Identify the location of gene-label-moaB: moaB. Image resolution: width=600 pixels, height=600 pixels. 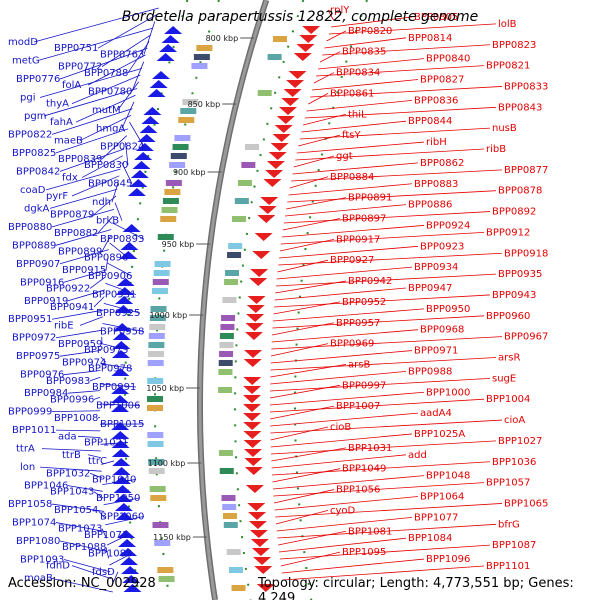
(38, 578).